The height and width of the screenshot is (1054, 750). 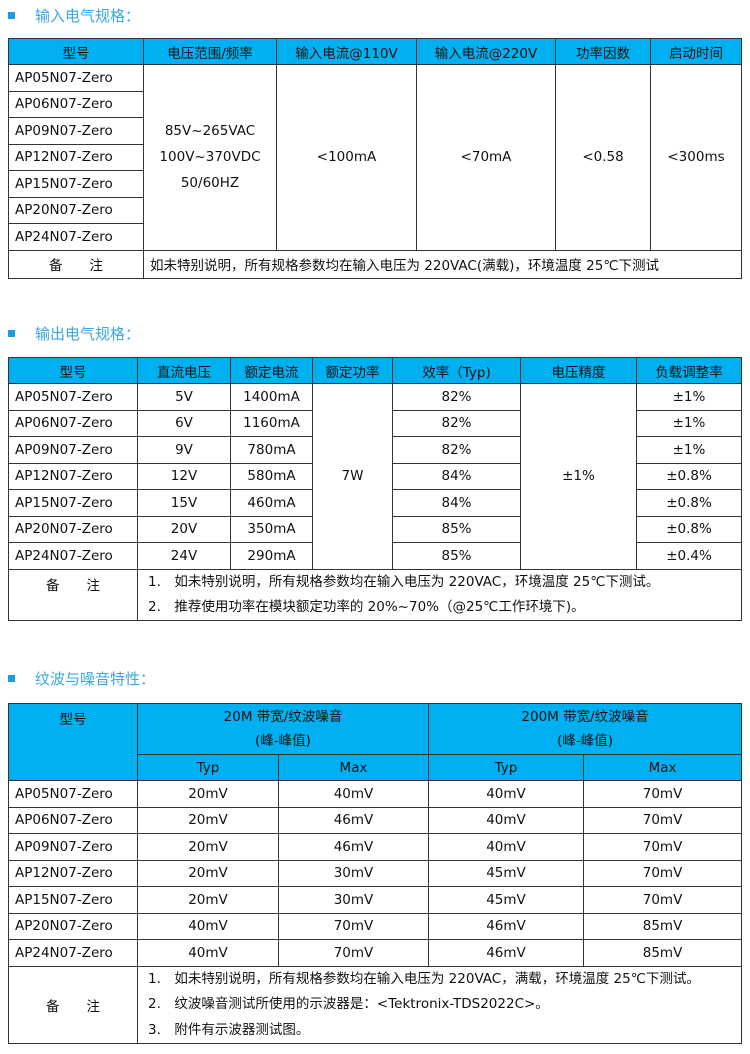 What do you see at coordinates (375, 210) in the screenshot?
I see `table-row: AP20N07-Zero` at bounding box center [375, 210].